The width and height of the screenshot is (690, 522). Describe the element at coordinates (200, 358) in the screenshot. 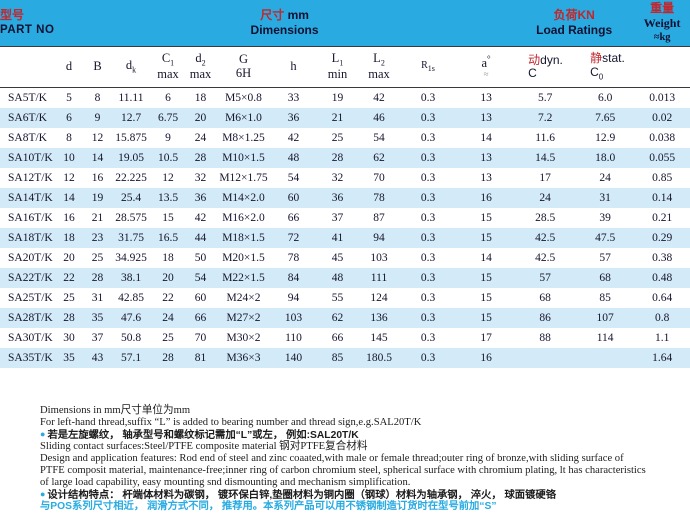

I see `data-cell: 81` at that location.